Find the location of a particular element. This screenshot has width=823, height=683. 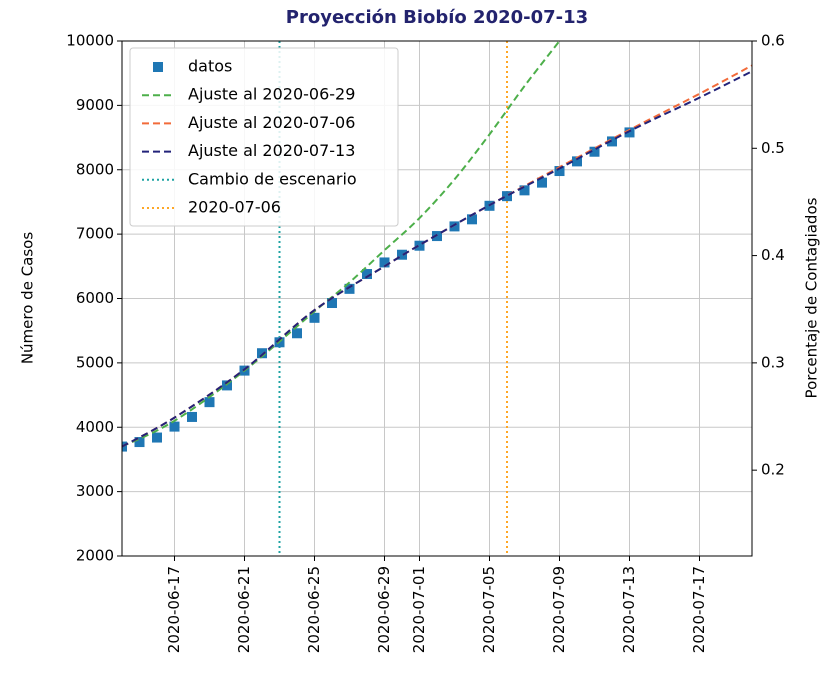

y-tick-label: 2000 is located at coordinates (95, 556).